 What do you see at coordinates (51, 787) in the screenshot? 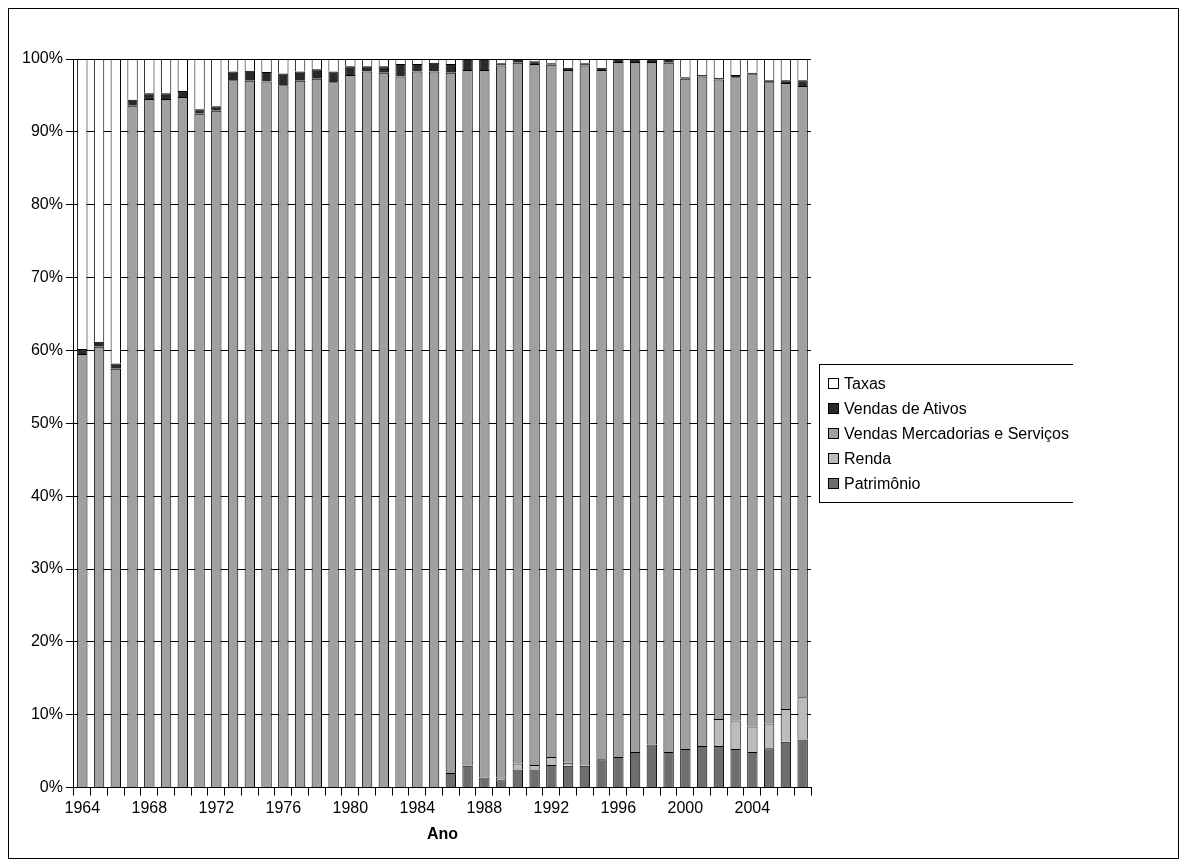
I see `y-tick-label: 0%` at bounding box center [51, 787].